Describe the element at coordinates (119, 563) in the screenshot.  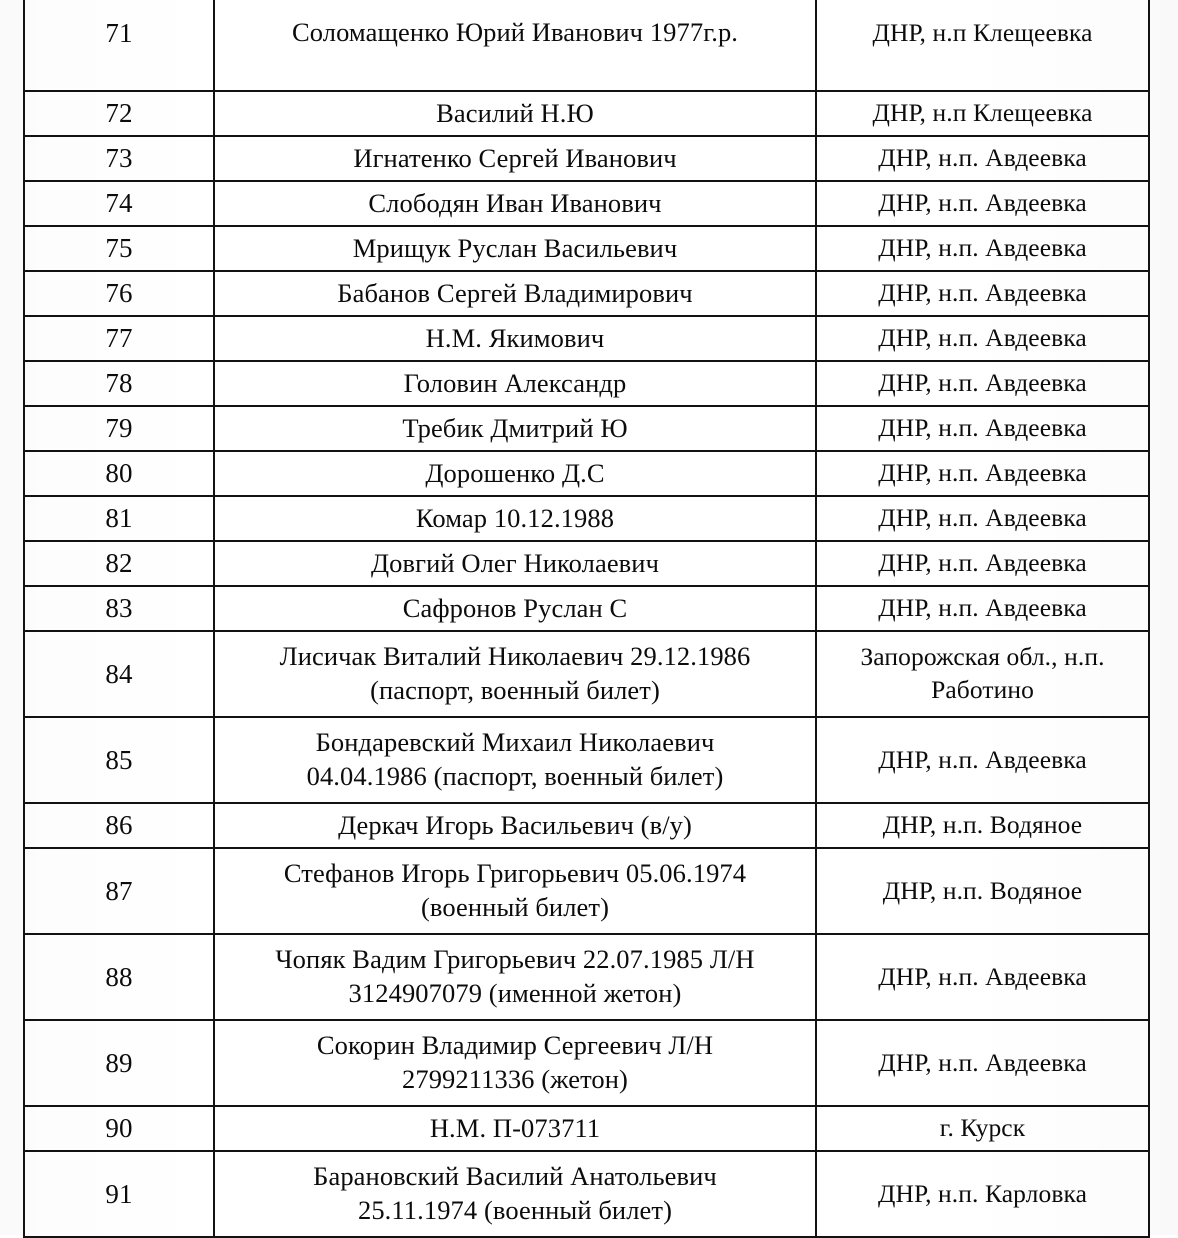
I see `row-number-cell: 82` at that location.